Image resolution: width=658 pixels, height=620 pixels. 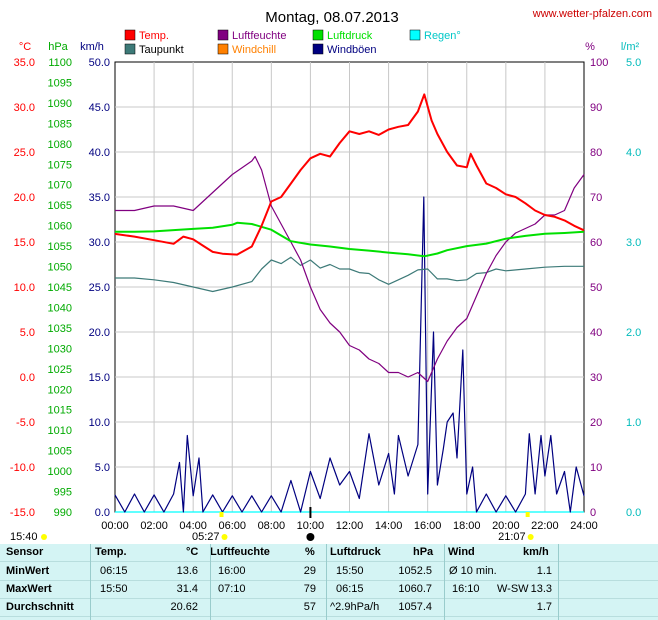 What do you see at coordinates (350, 239) in the screenshot?
I see `series-line-luftdruck` at bounding box center [350, 239].